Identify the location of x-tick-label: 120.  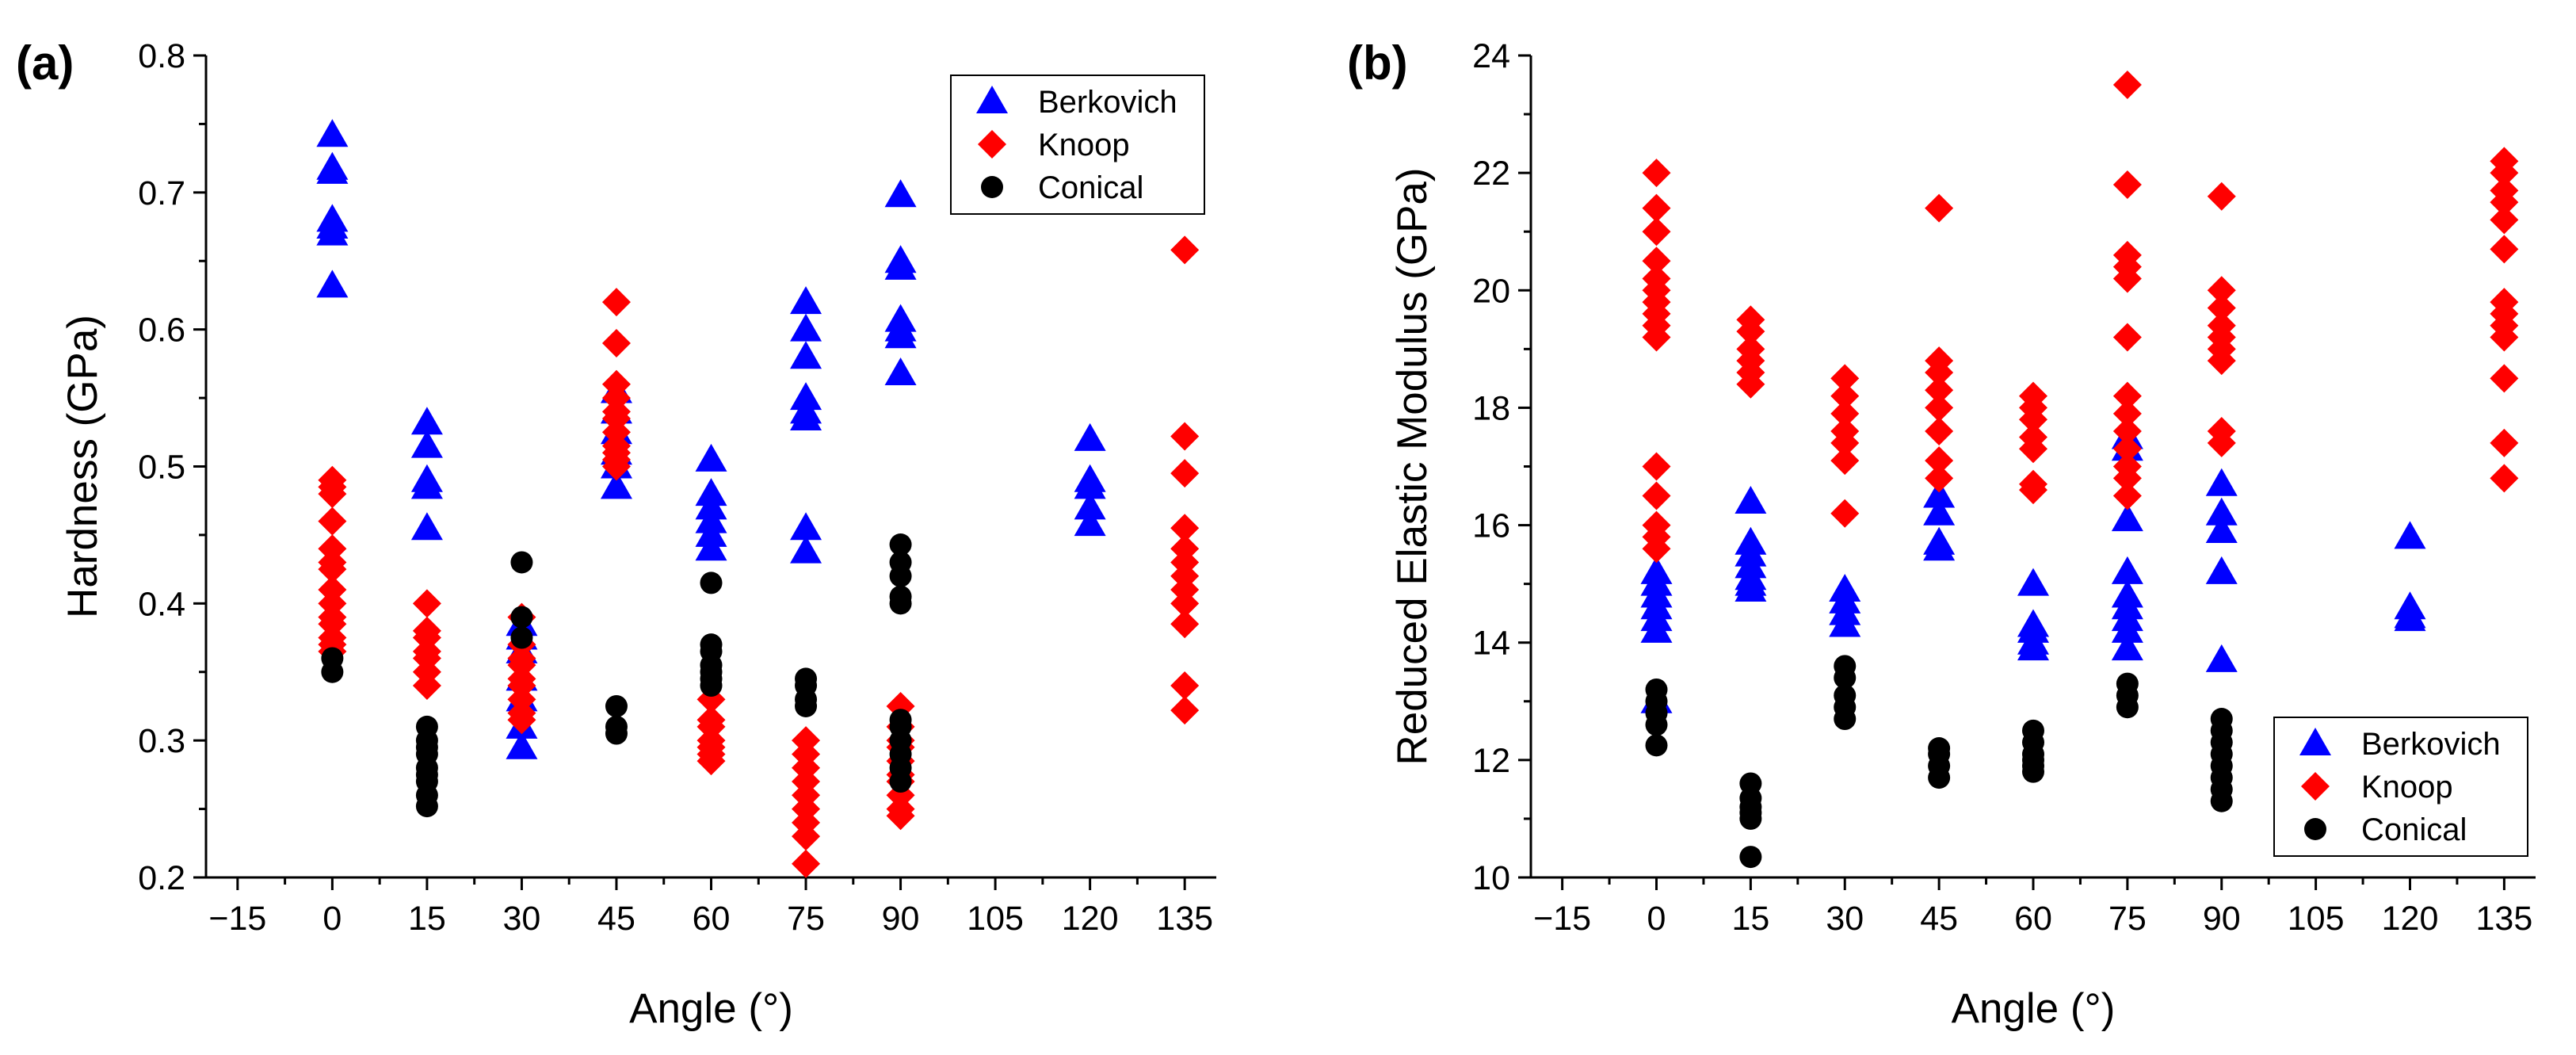
(2410, 919).